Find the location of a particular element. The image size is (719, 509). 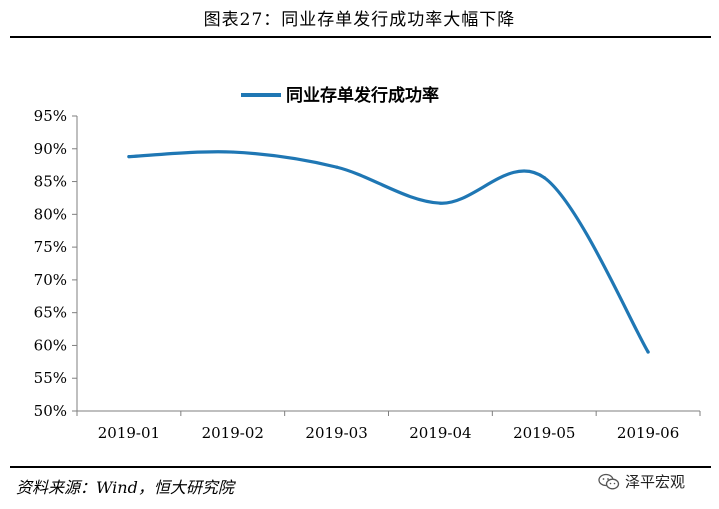

source-note: 资料来源：Wind，恒大研究院 is located at coordinates (125, 487).